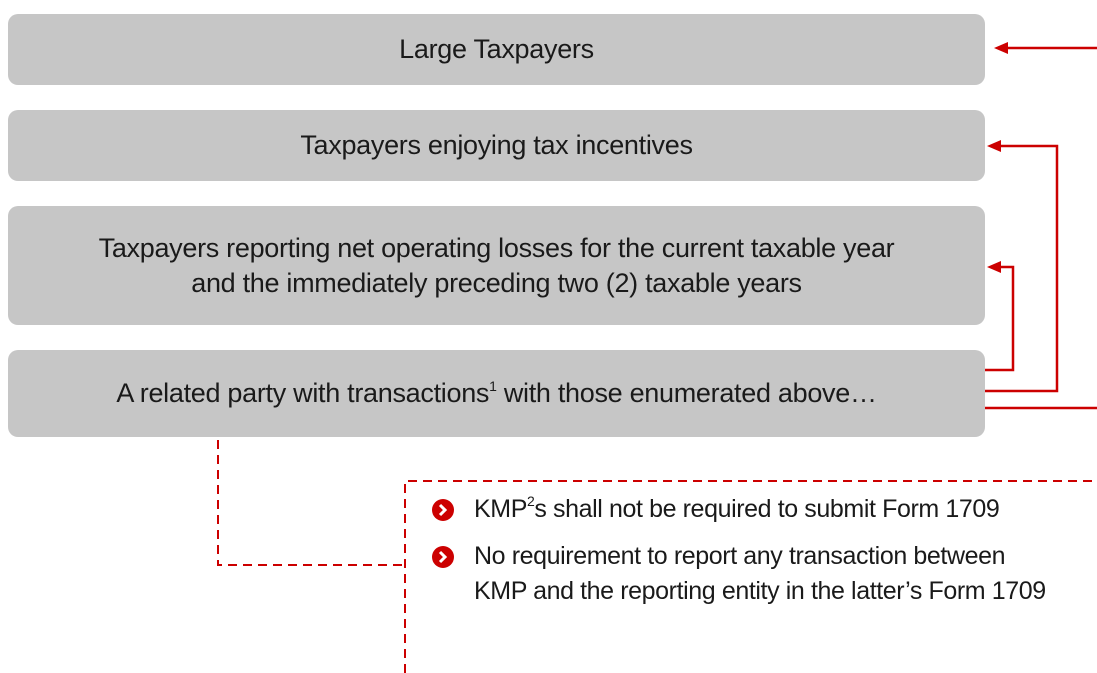 The image size is (1097, 673). I want to click on box: Large Taxpayers, so click(496, 49).